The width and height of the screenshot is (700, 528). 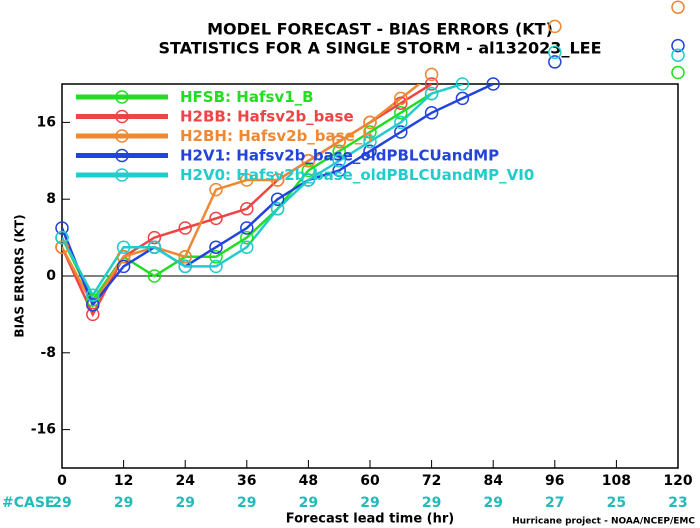 I want to click on x-tick-label: 120, so click(x=677, y=481).